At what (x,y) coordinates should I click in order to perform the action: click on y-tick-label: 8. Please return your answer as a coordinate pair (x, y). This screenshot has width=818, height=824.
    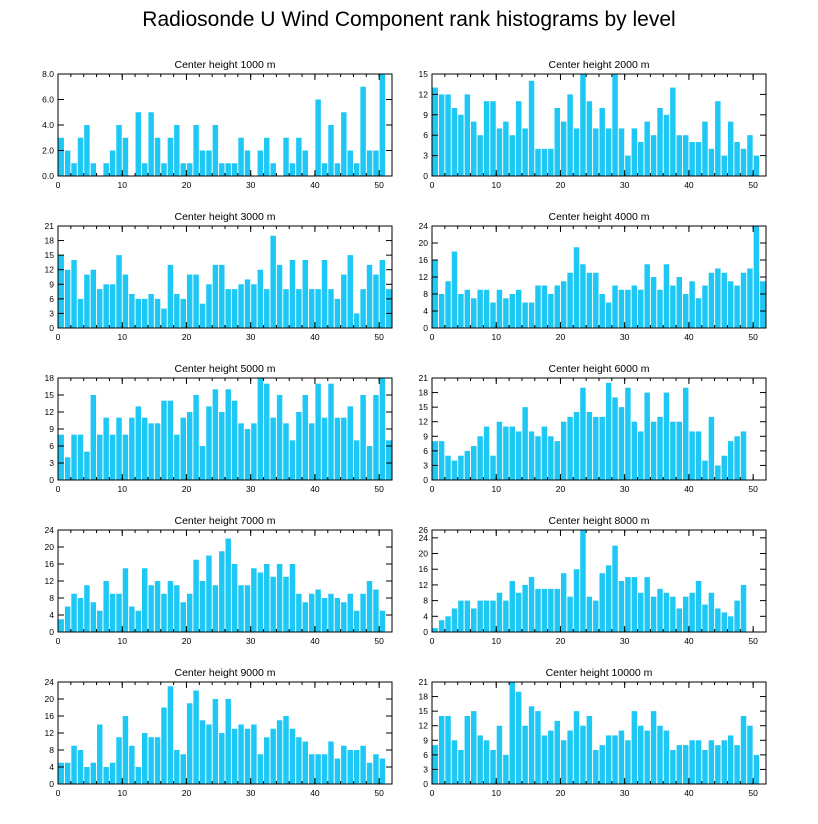
    Looking at the image, I should click on (51, 598).